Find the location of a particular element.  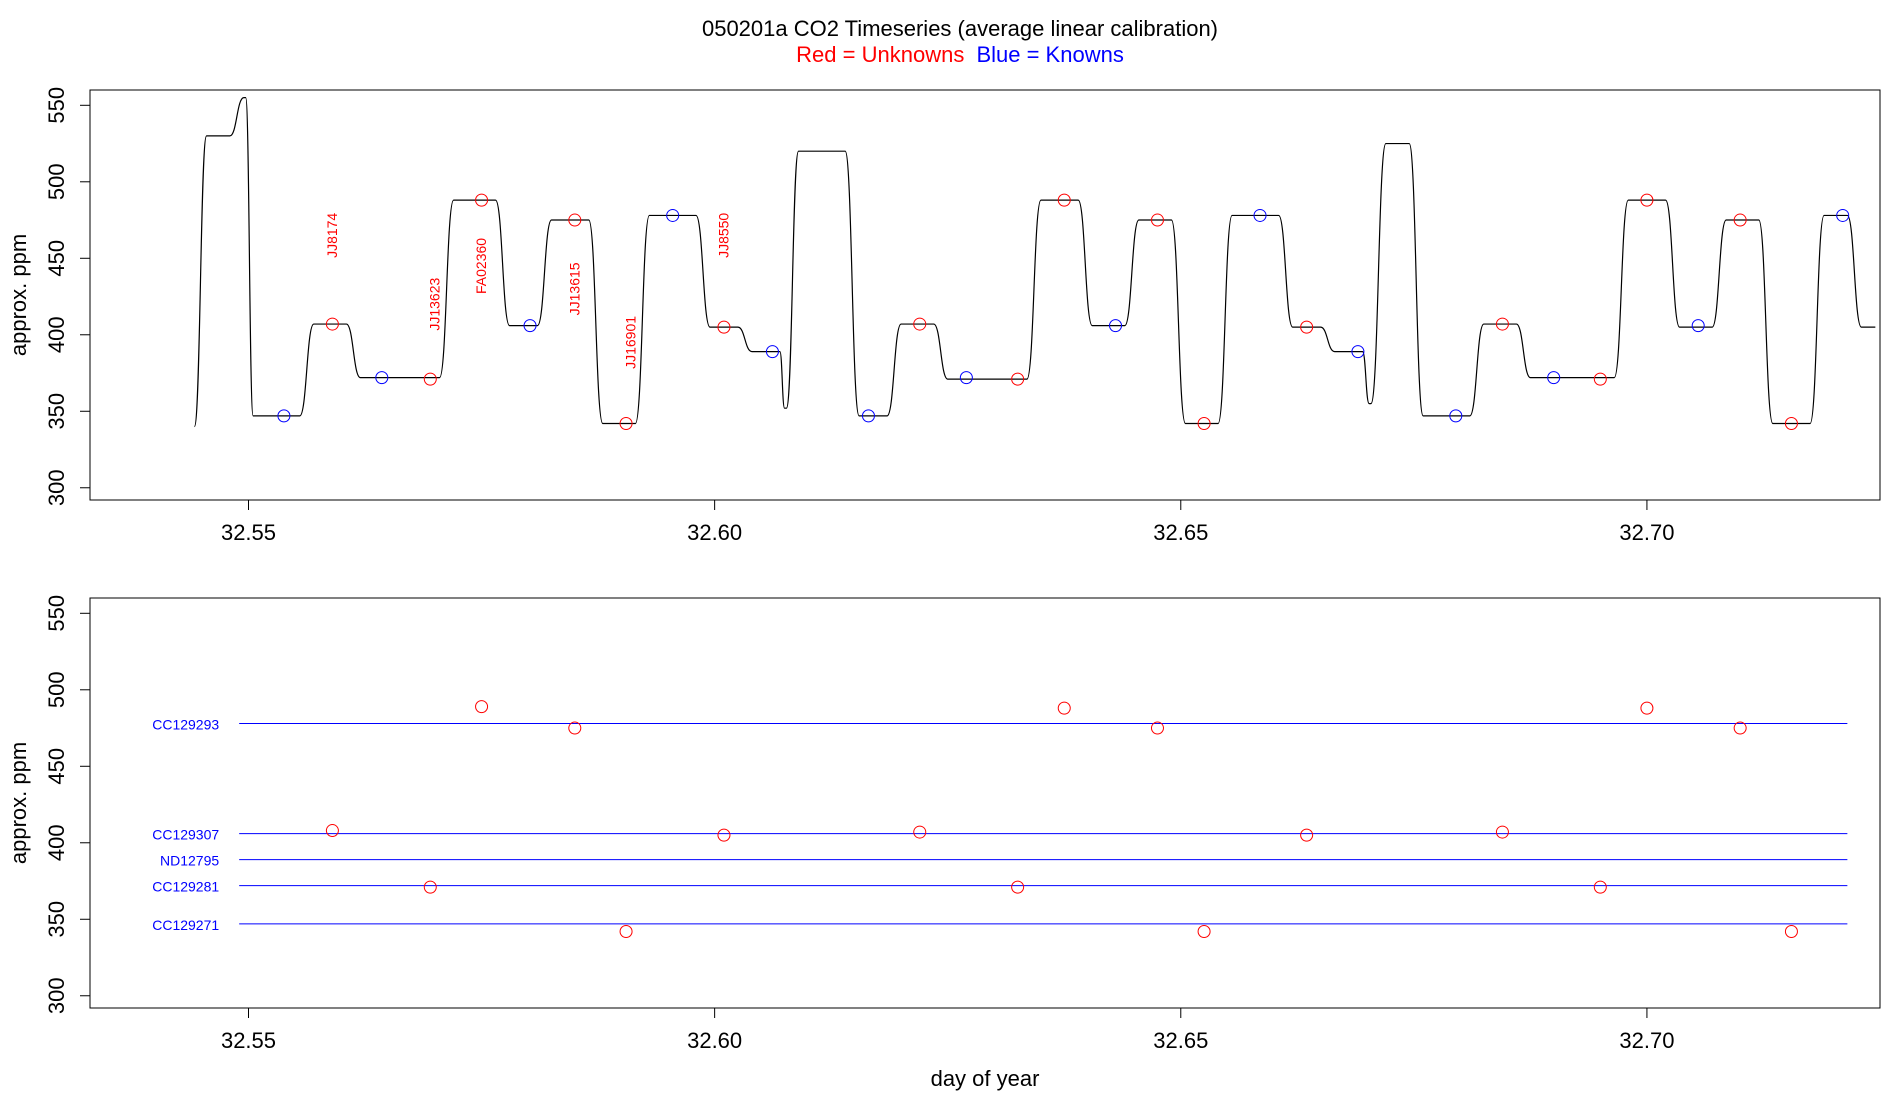

reference-line-label: CC129307 is located at coordinates (185, 835).